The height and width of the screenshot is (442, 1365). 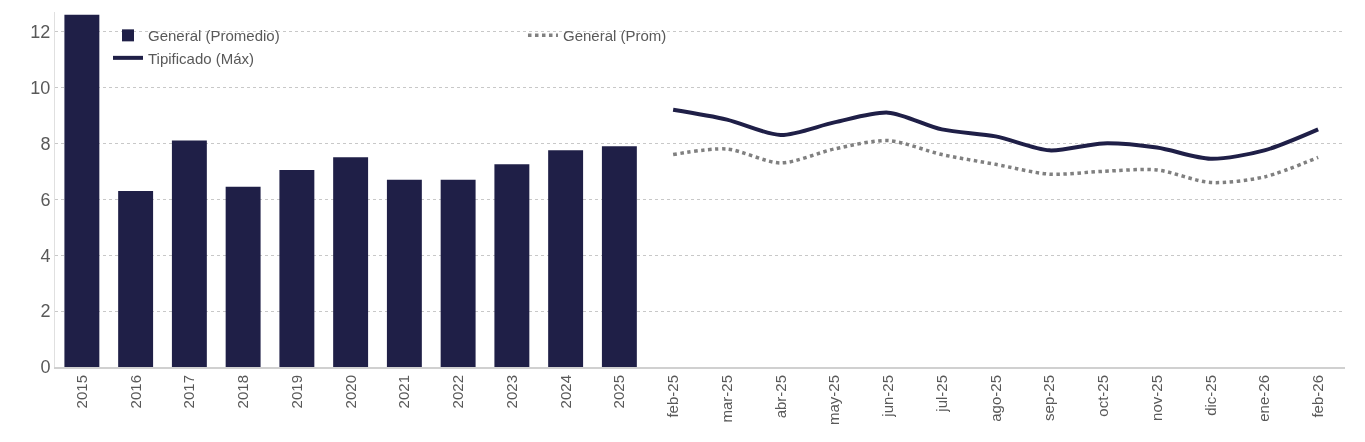 What do you see at coordinates (941, 394) in the screenshot?
I see `x-tick-label: jul-25` at bounding box center [941, 394].